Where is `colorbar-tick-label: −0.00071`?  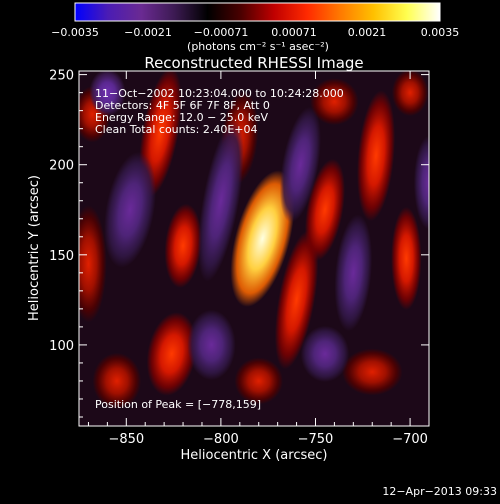 colorbar-tick-label: −0.00071 is located at coordinates (221, 32).